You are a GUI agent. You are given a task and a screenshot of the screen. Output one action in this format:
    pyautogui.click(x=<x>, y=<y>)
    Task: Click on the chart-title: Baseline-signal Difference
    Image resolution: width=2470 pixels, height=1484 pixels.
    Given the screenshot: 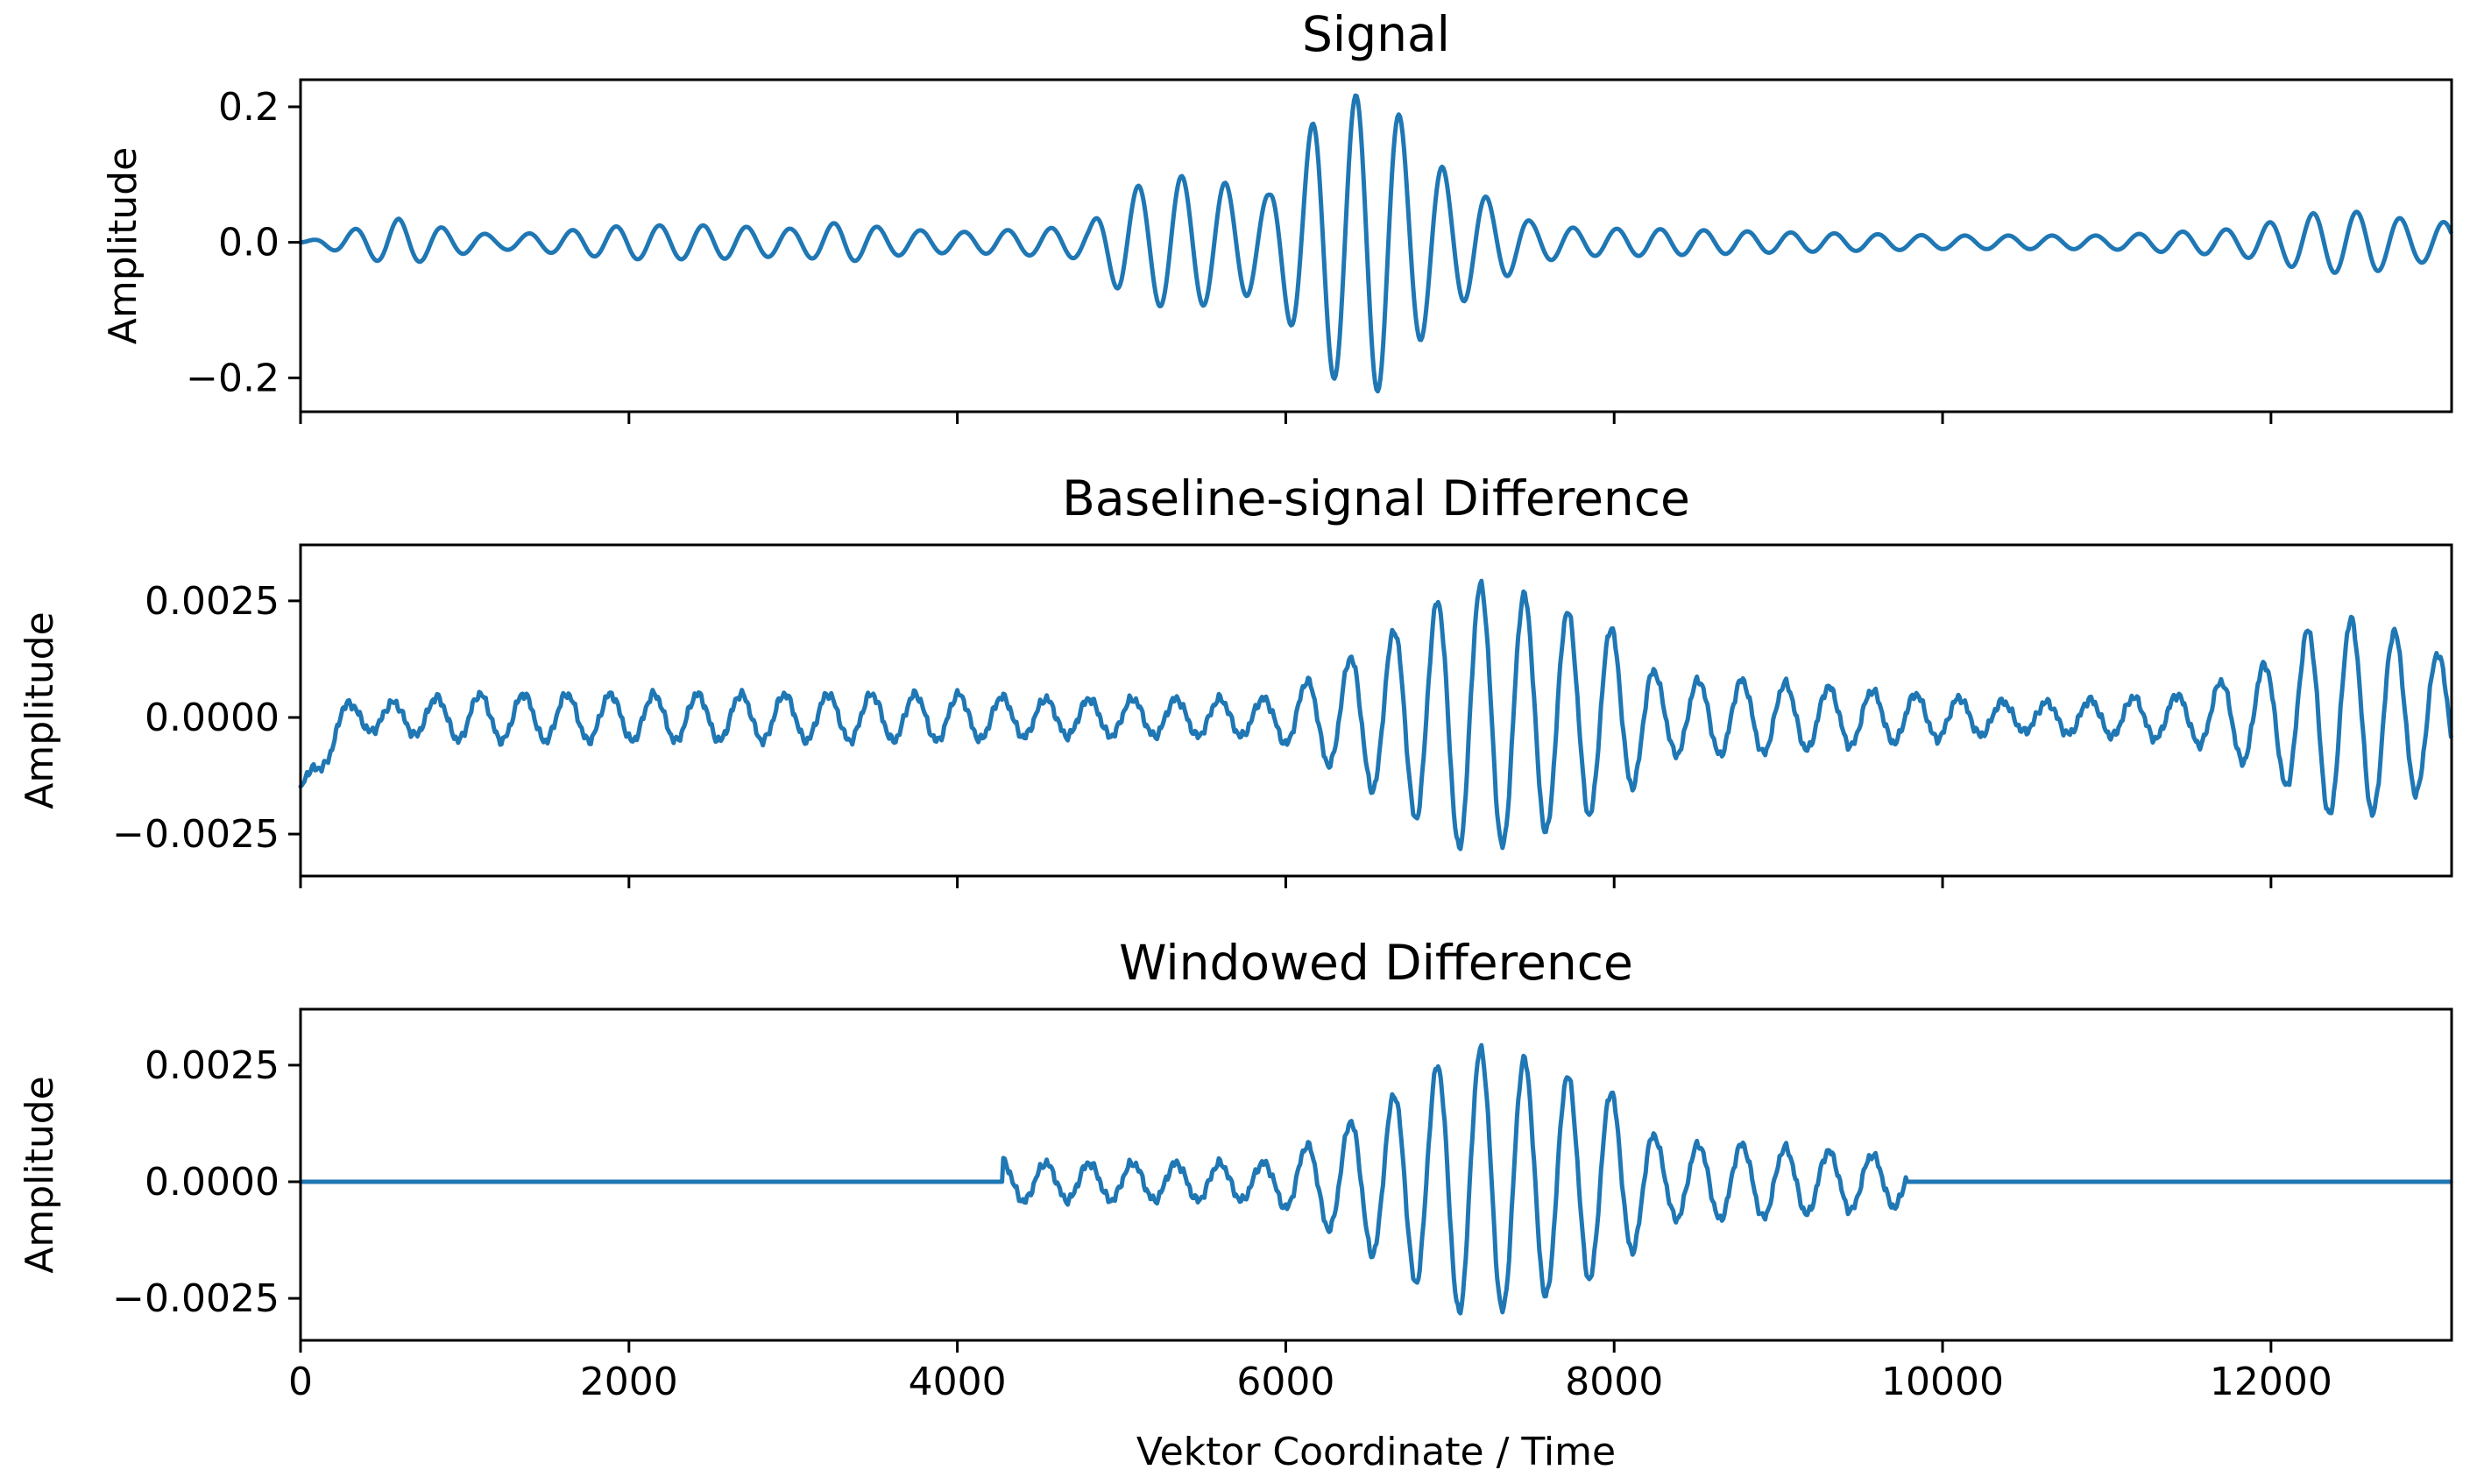 What is the action you would take?
    pyautogui.click(x=1376, y=498)
    